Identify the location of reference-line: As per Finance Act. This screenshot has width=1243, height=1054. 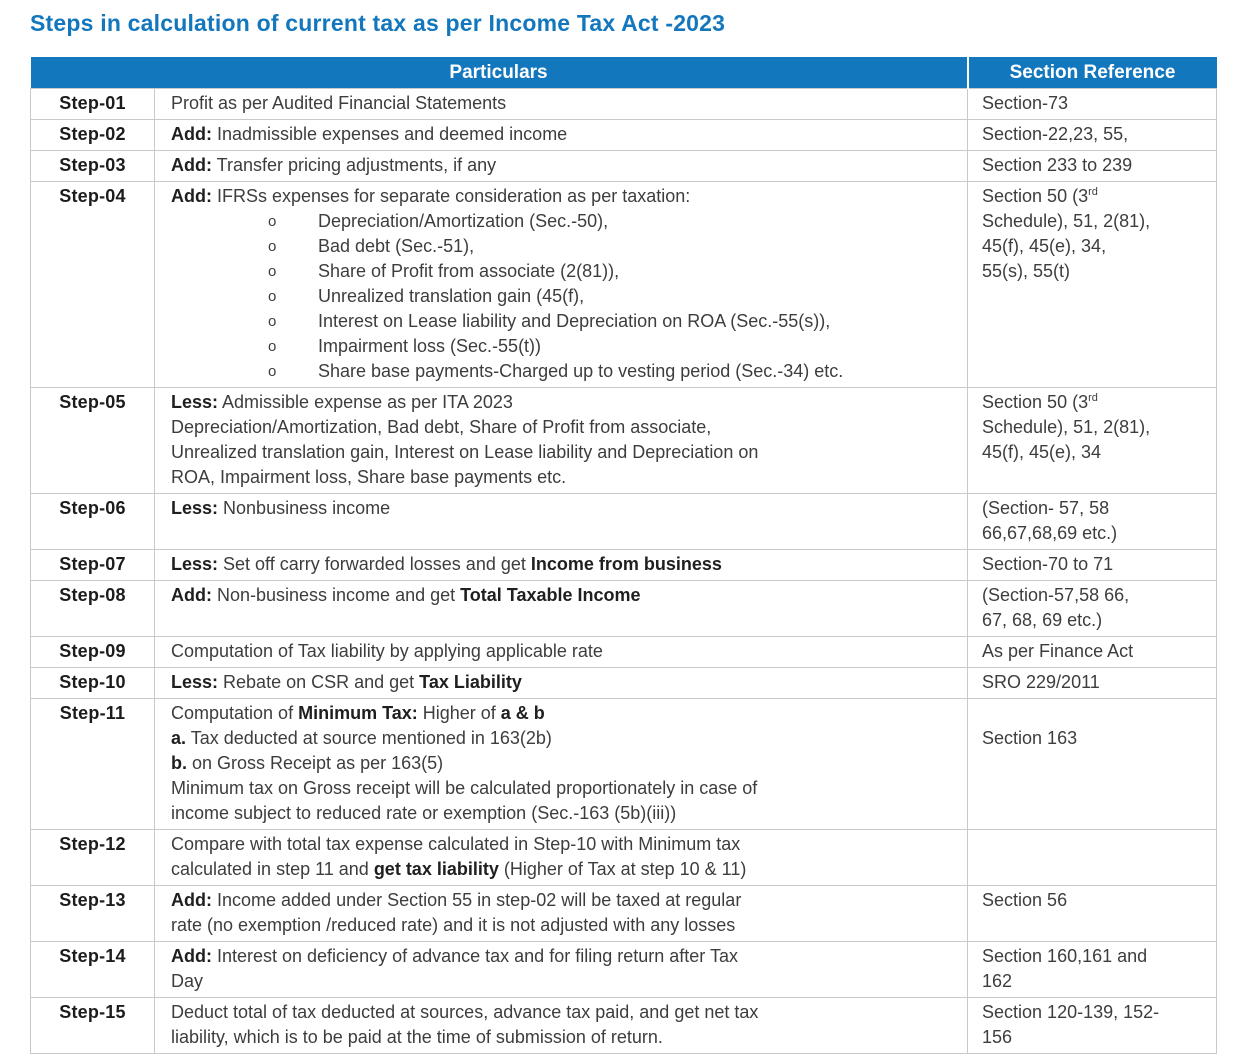
(1092, 651).